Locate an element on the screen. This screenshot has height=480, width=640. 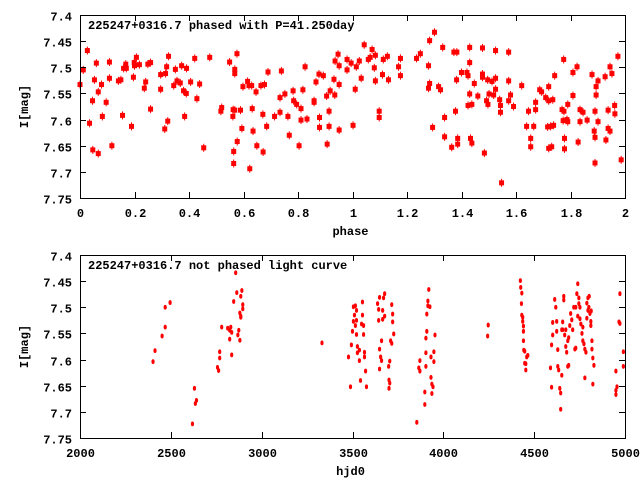
phased-plot-title: 225247+0316.7 phased with P=41.250day is located at coordinates (221, 26).